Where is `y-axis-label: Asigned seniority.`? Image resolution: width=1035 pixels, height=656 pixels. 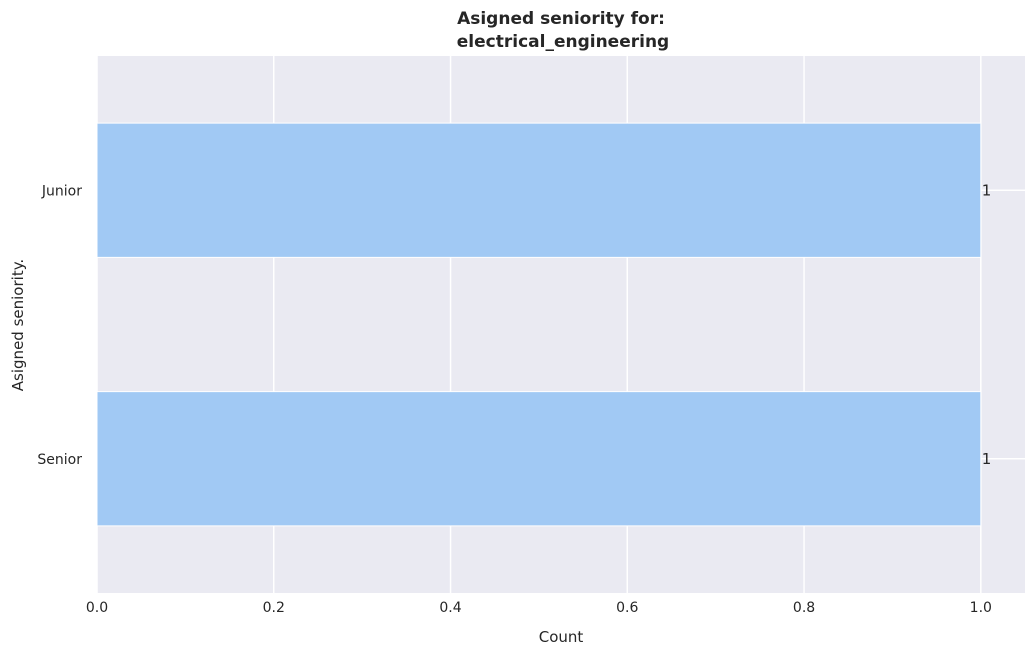 y-axis-label: Asigned seniority. is located at coordinates (18, 325).